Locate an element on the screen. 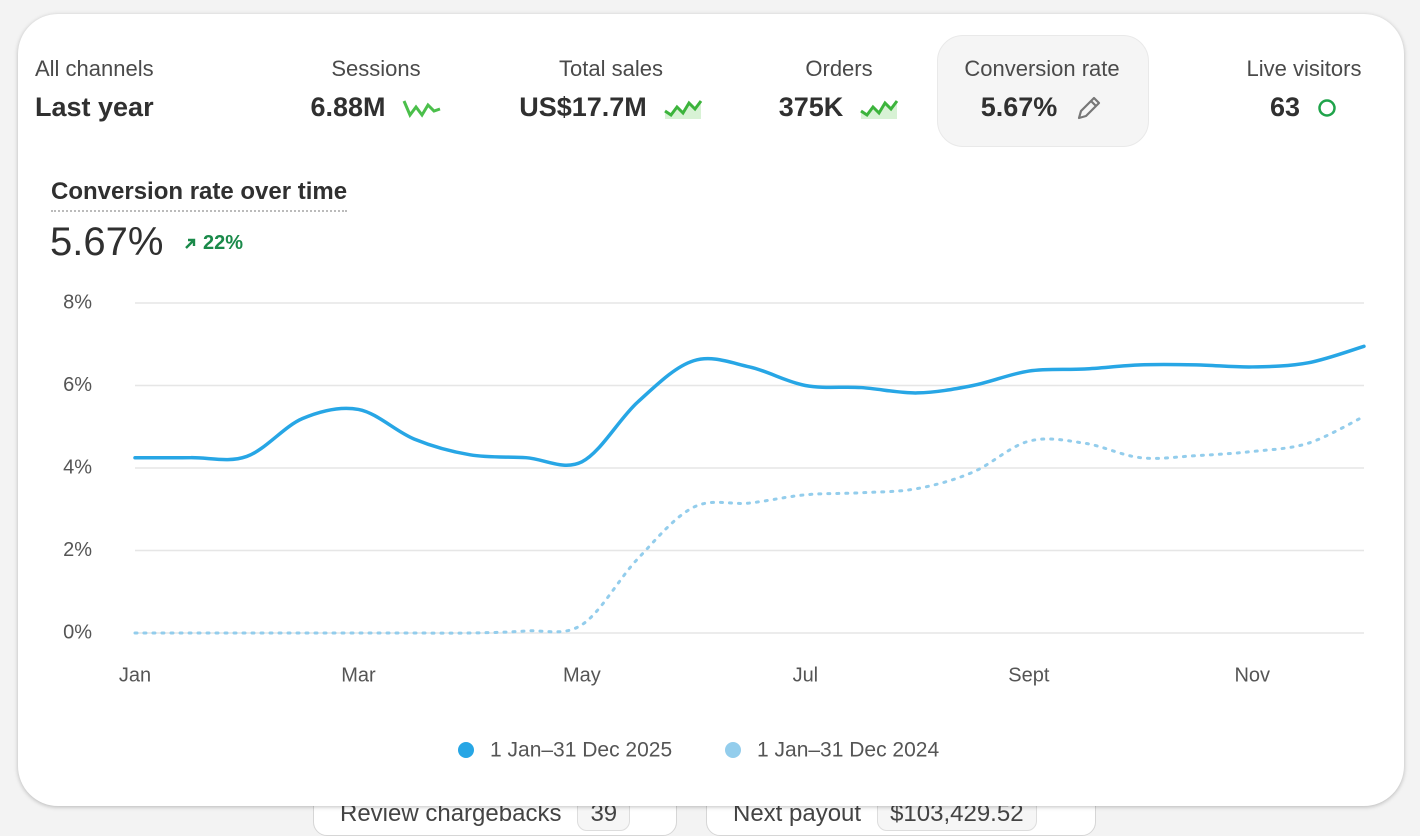 This screenshot has height=836, width=1420. x-tick-label: Jan is located at coordinates (135, 675).